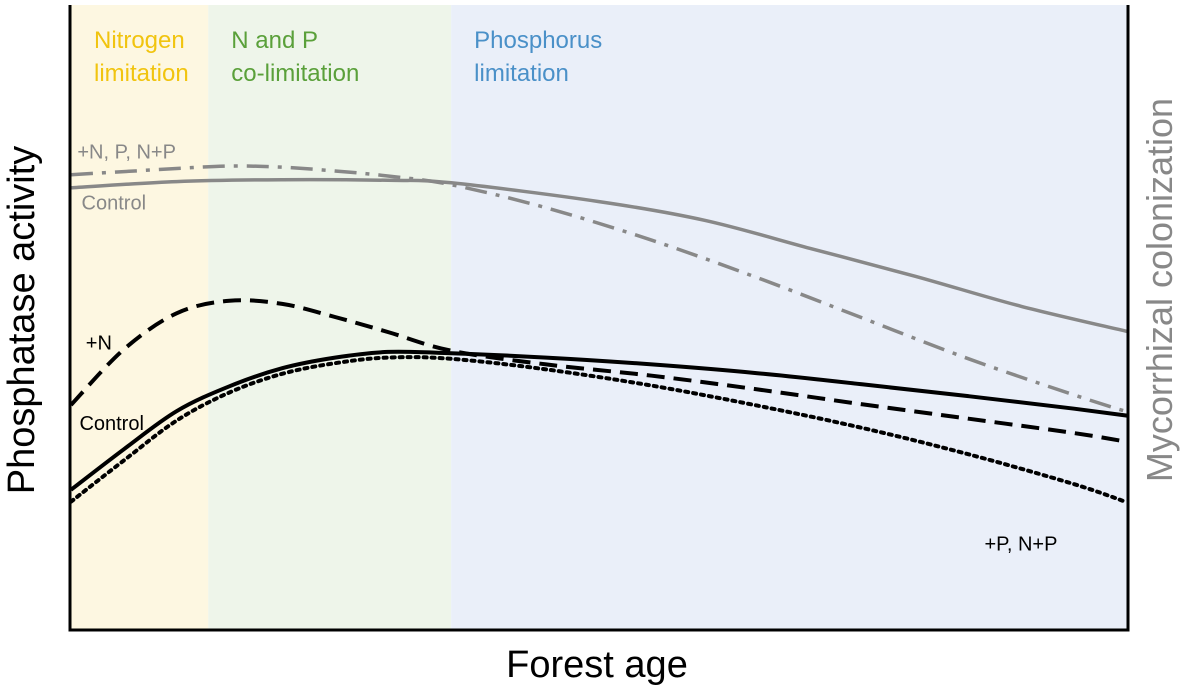 The width and height of the screenshot is (1200, 691). Describe the element at coordinates (538, 40) in the screenshot. I see `region-label-phosphorus: Phosphorus` at that location.